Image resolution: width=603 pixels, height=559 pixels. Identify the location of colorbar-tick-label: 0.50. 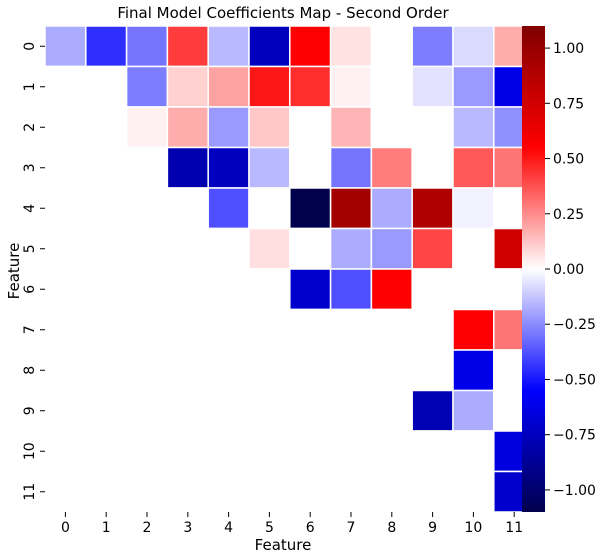
(568, 160).